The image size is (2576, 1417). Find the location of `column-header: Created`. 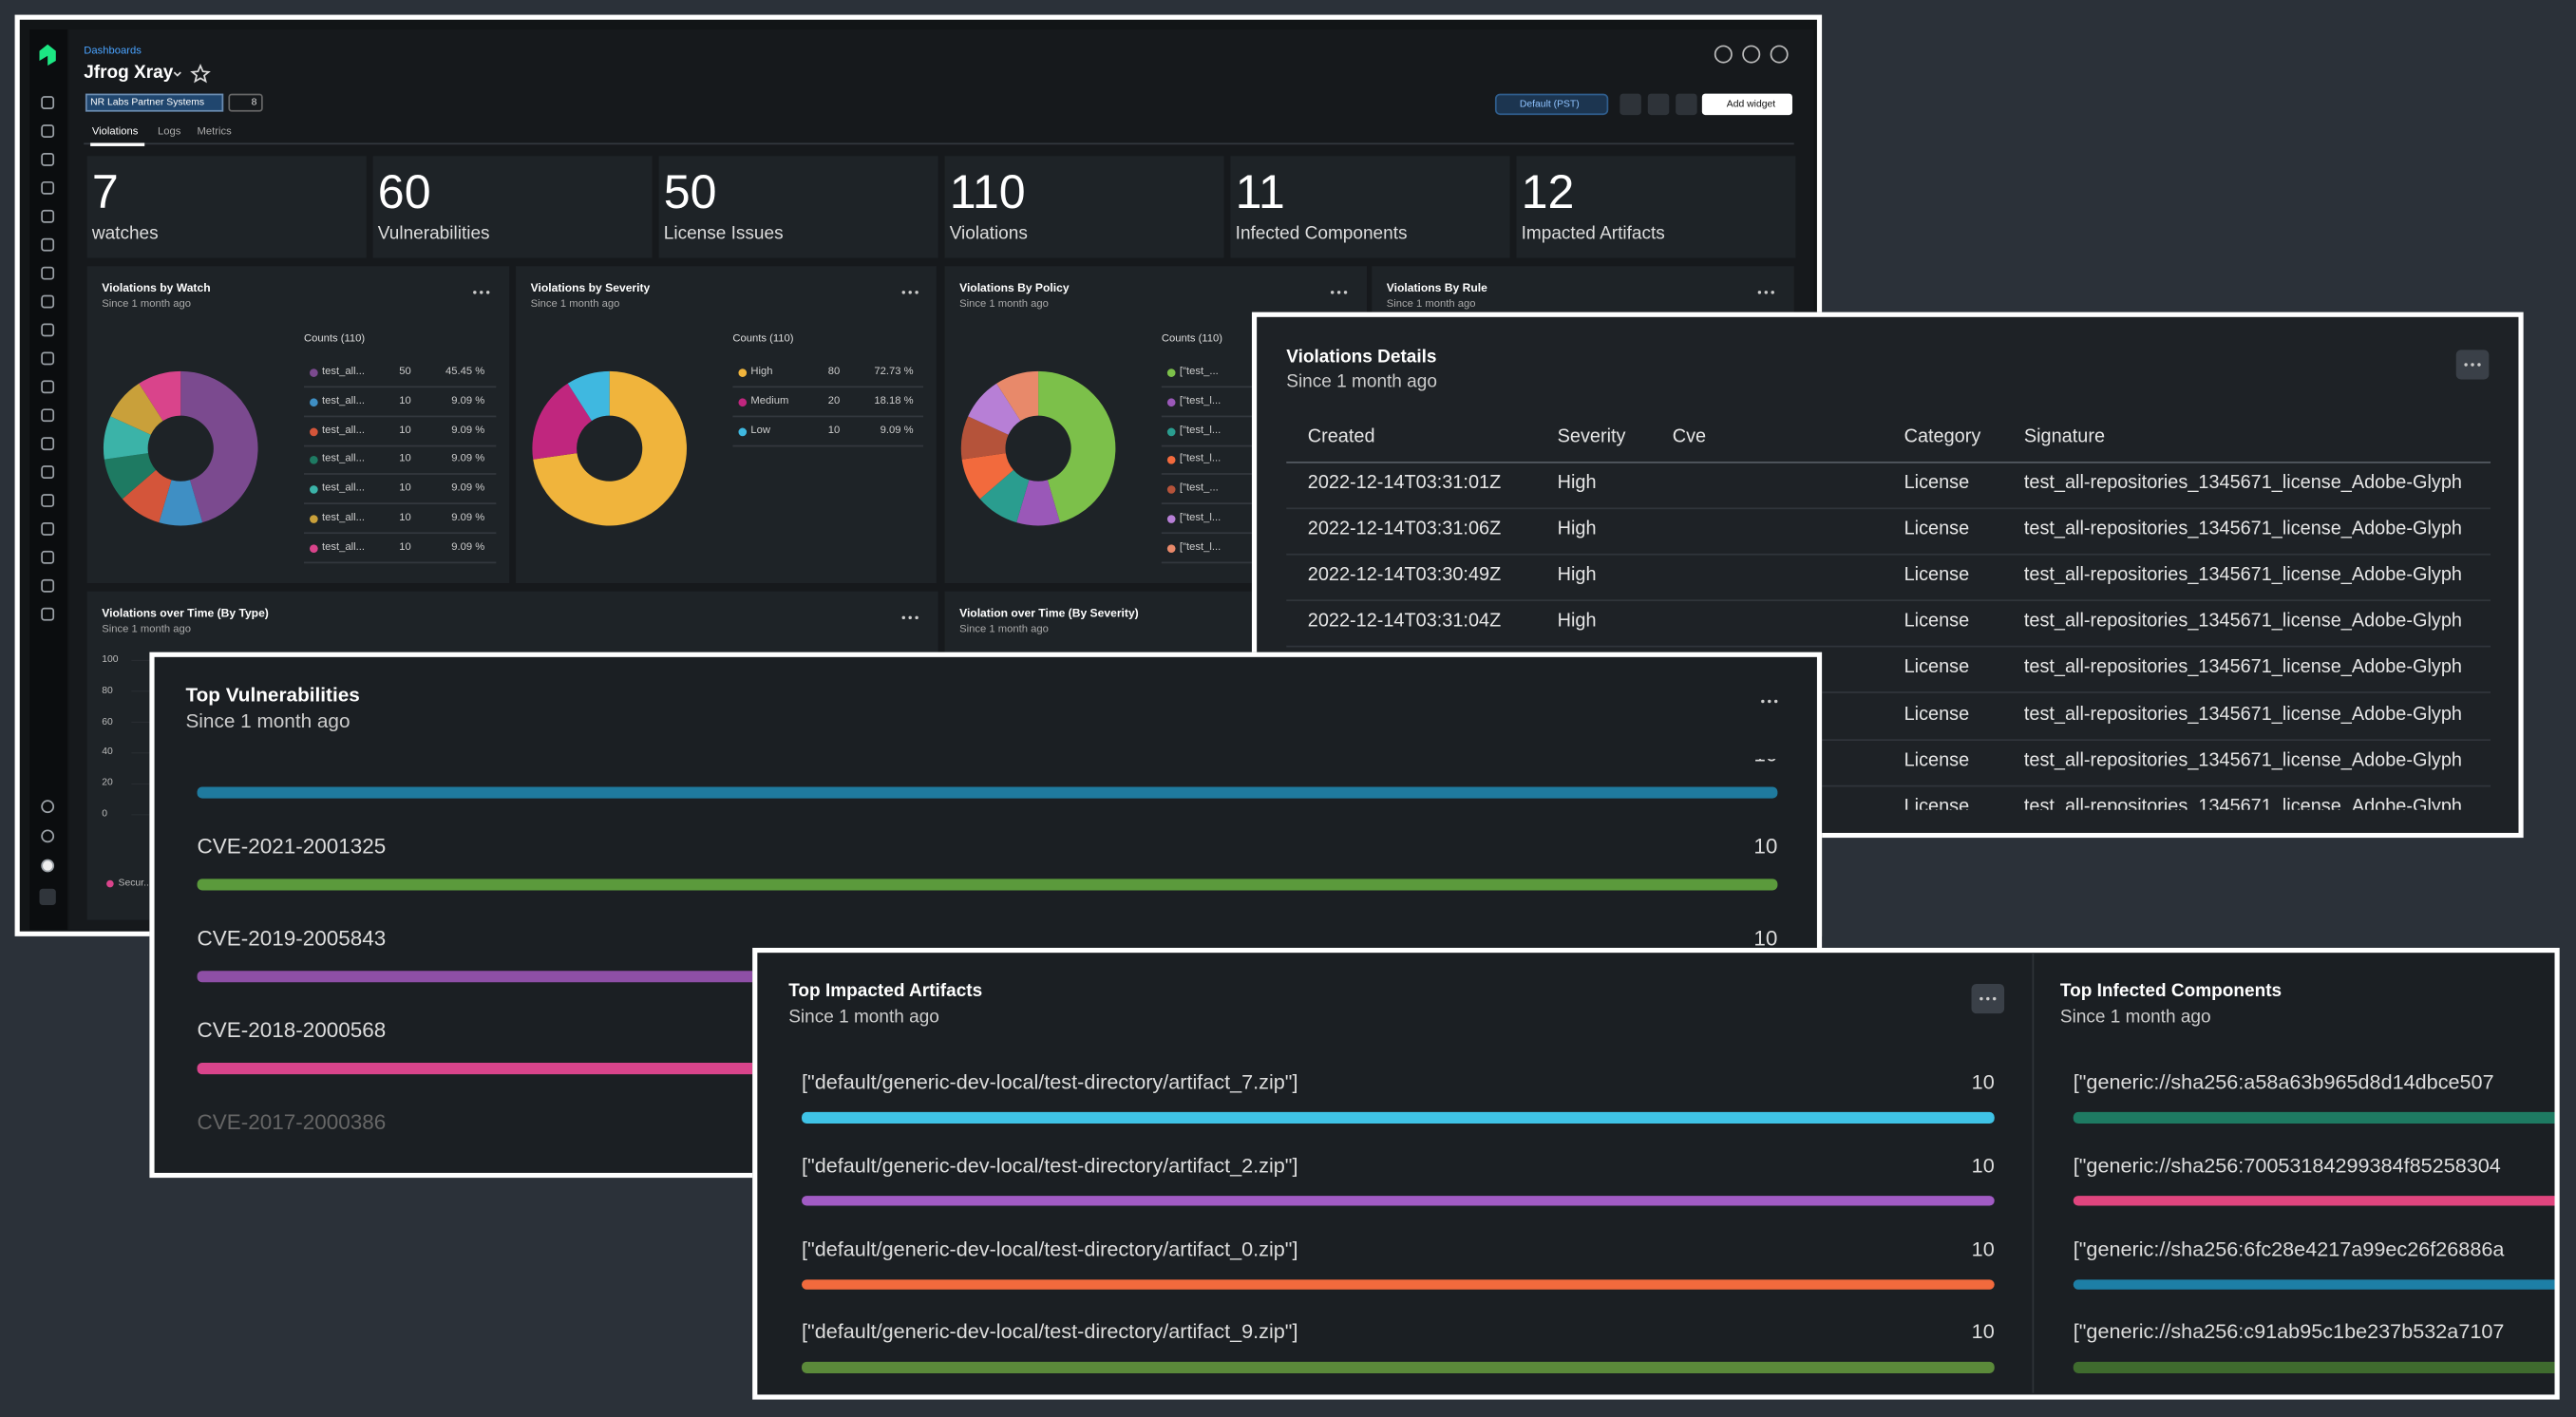

column-header: Created is located at coordinates (1341, 437).